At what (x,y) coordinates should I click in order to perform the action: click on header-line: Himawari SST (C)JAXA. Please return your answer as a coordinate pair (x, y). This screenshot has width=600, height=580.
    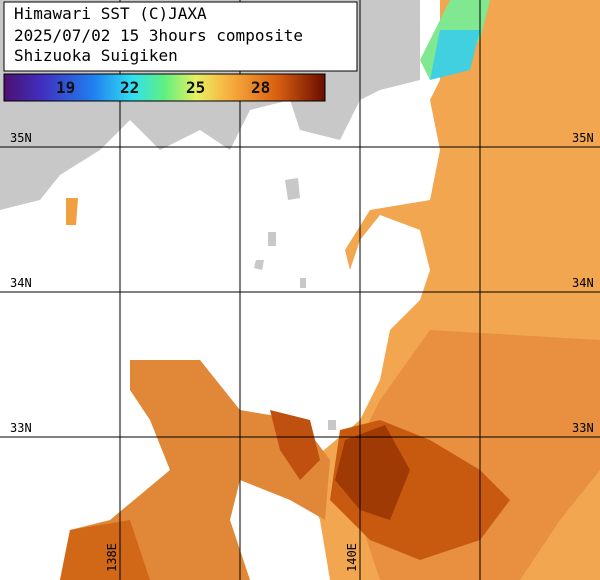
    Looking at the image, I should click on (110, 13).